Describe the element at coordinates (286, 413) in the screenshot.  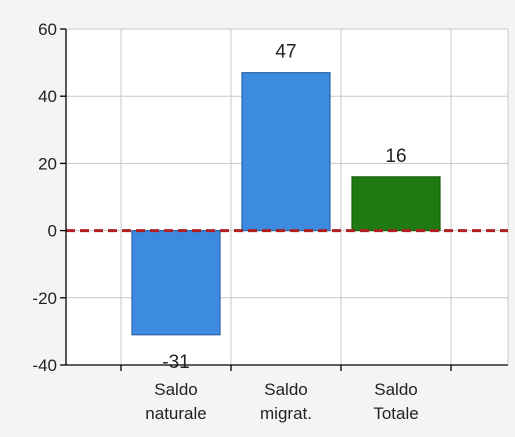
I see `x-tick-label: migrat.` at that location.